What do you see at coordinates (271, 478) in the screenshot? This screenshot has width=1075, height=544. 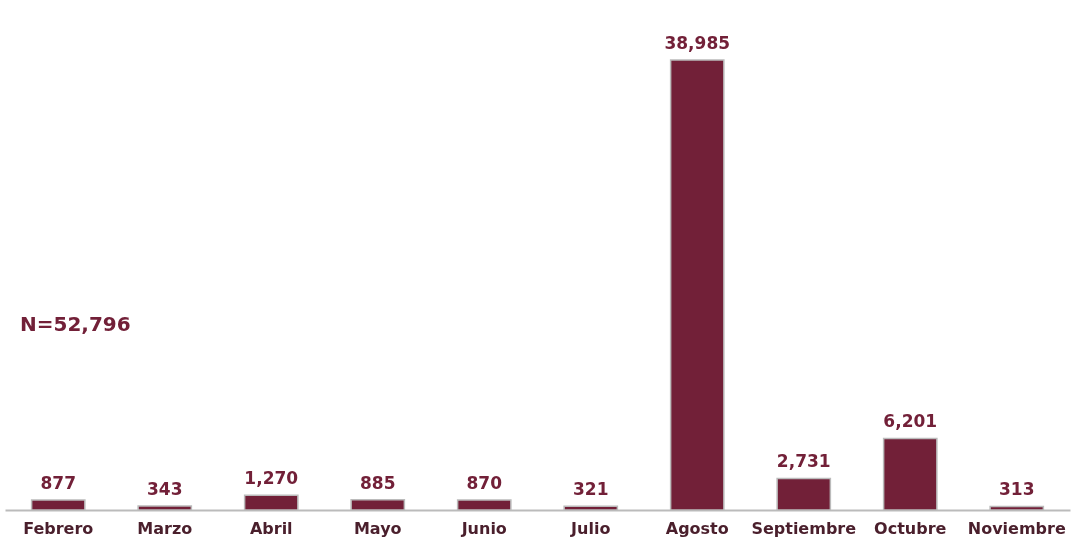 I see `data-label: 1,270` at bounding box center [271, 478].